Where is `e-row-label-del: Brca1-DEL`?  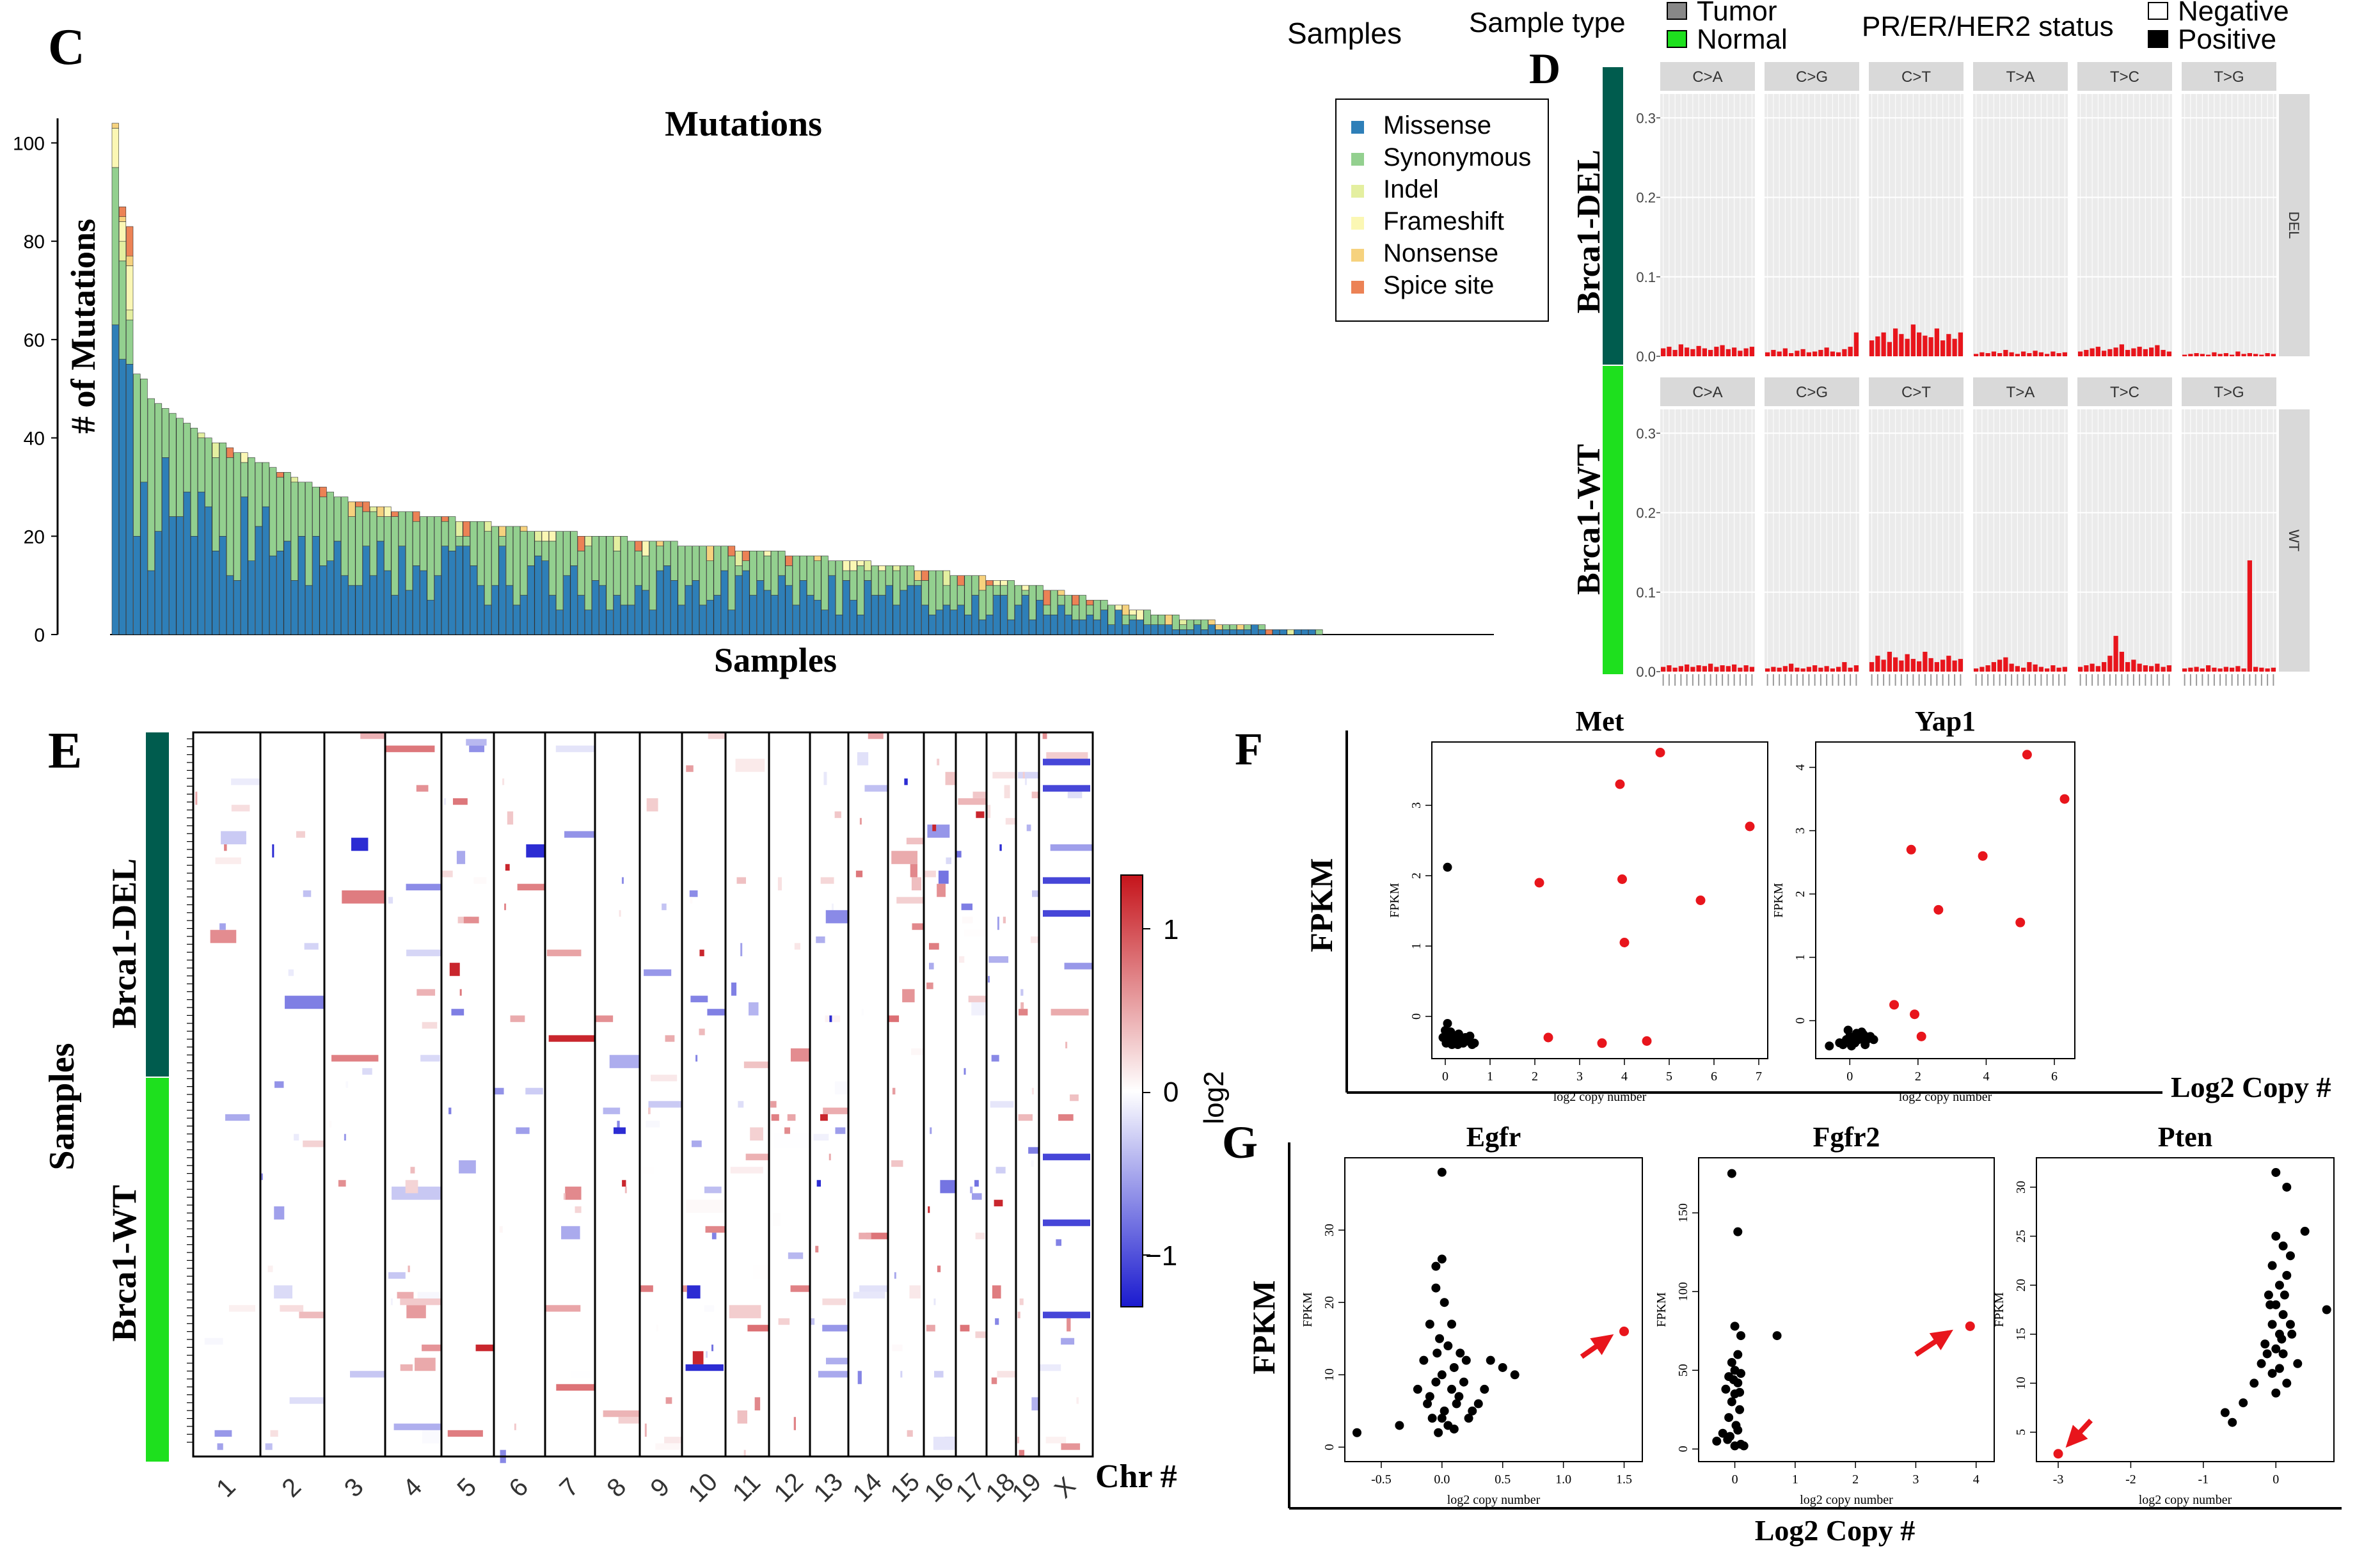 e-row-label-del: Brca1-DEL is located at coordinates (124, 944).